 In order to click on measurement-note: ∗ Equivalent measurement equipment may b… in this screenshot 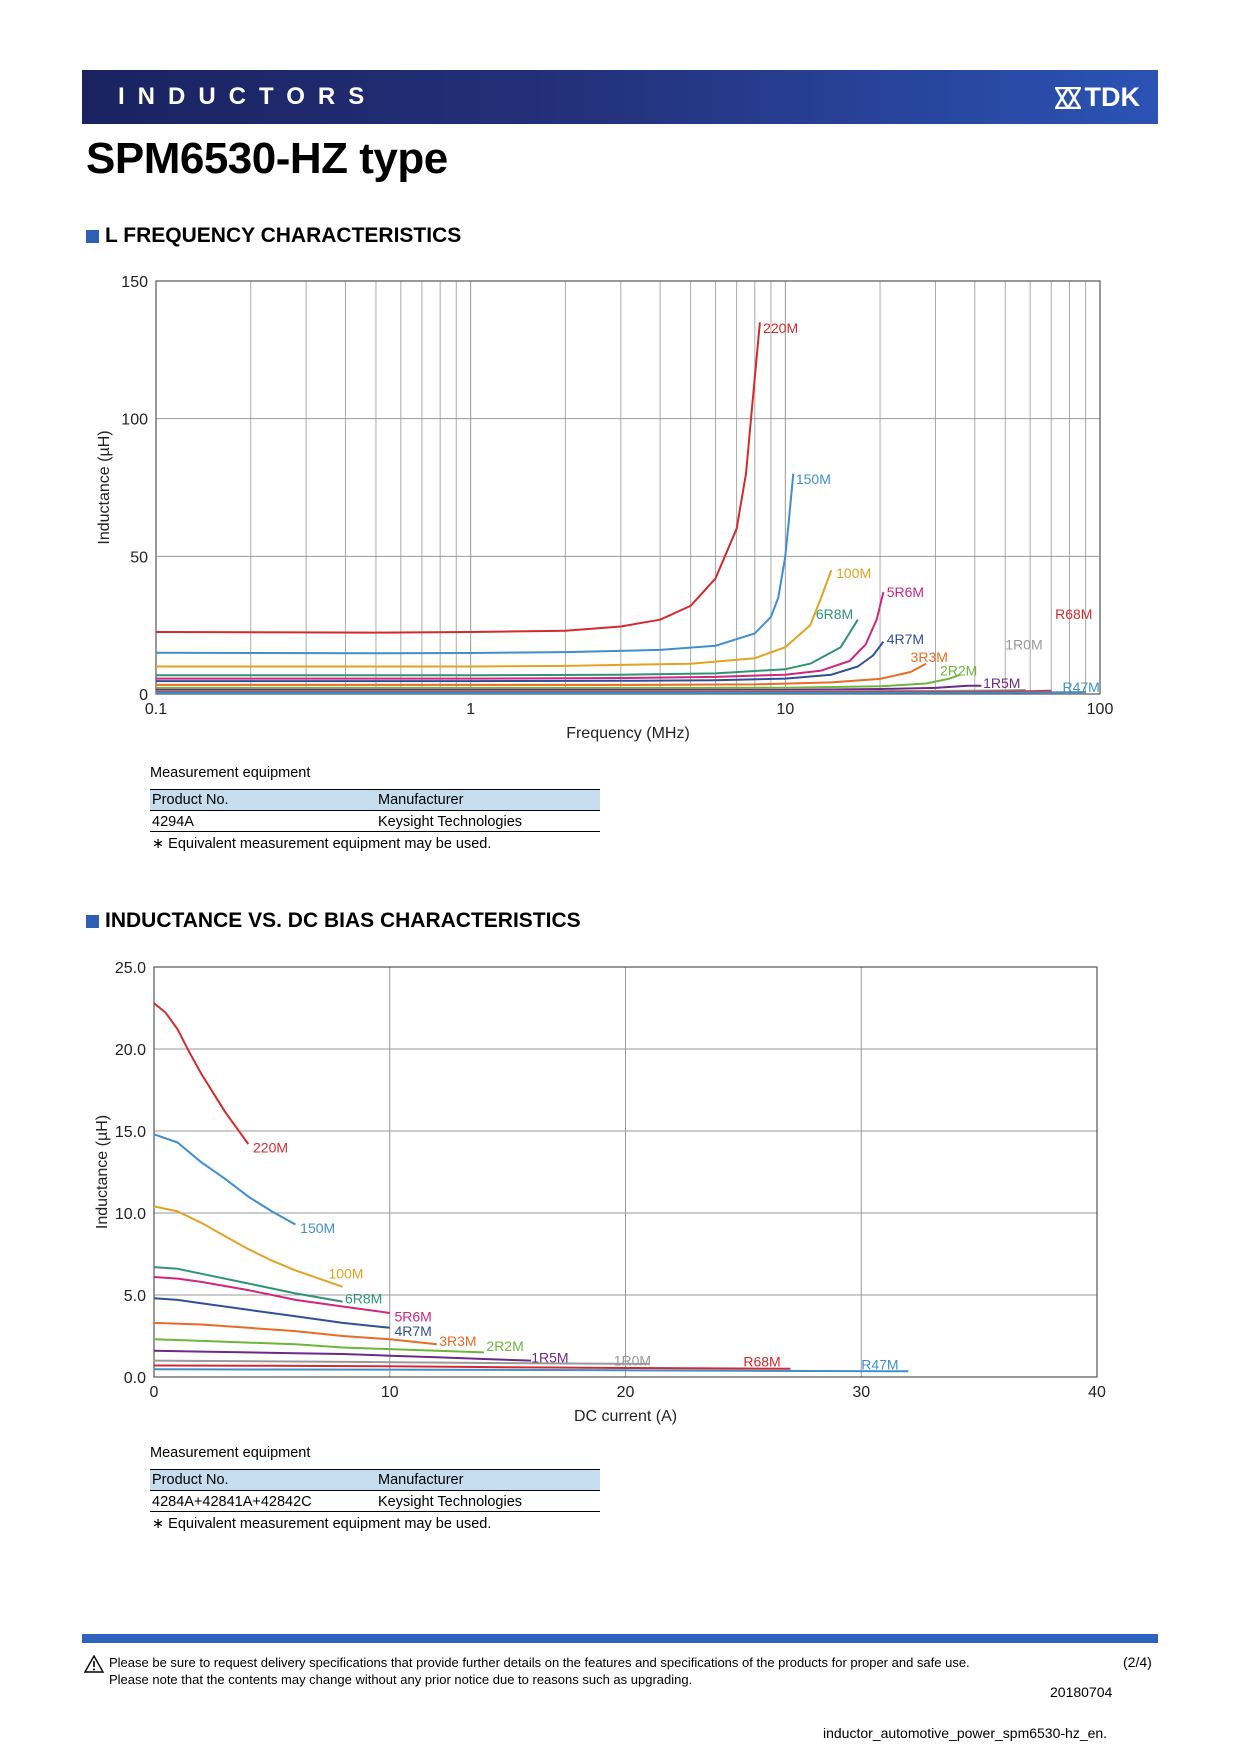, I will do `click(322, 844)`.